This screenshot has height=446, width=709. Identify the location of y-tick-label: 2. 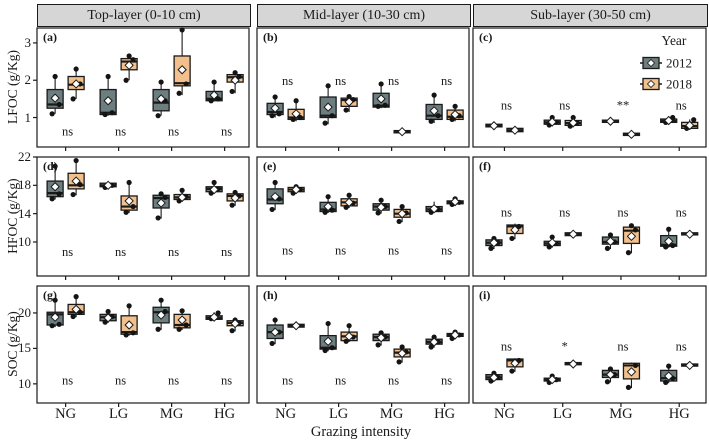
(28, 80).